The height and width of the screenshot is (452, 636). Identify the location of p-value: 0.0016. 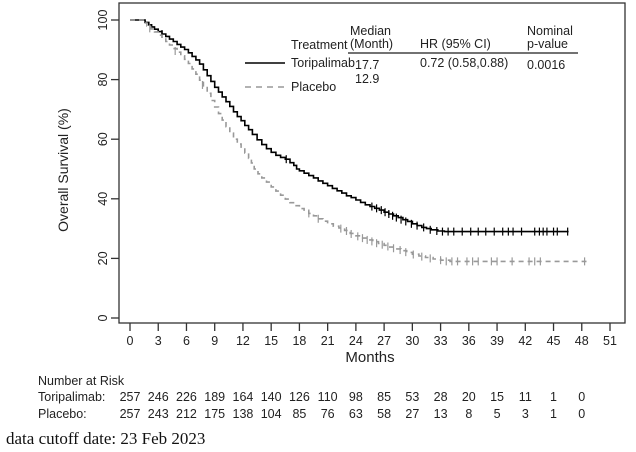
(546, 65).